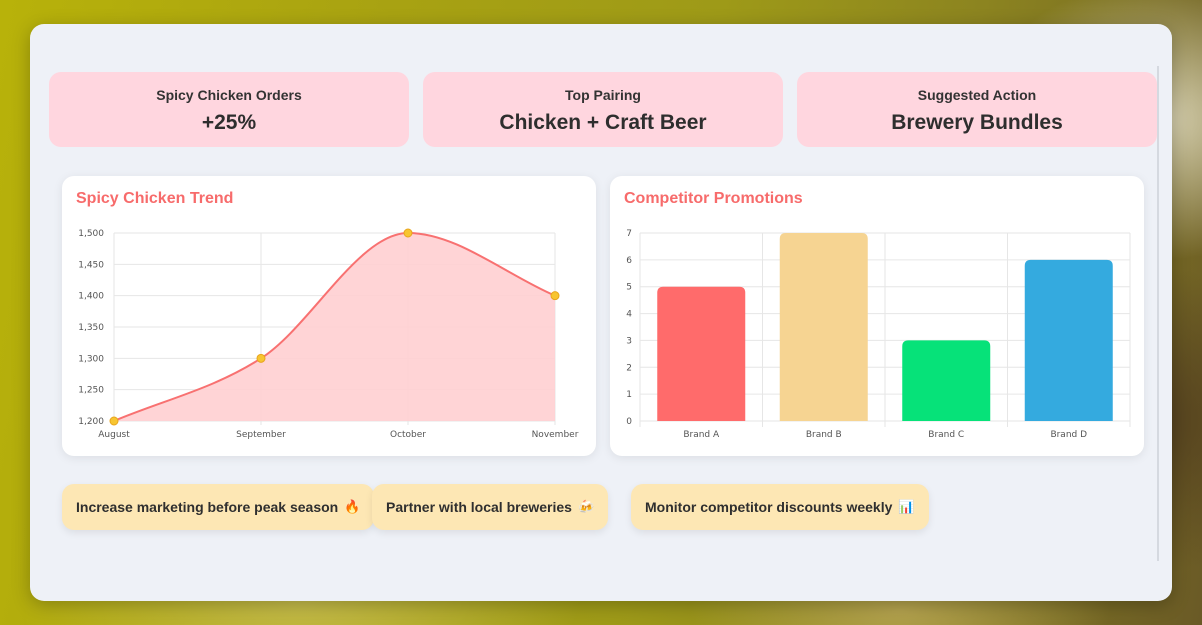 The height and width of the screenshot is (625, 1202). I want to click on y-tick-label: 3, so click(629, 341).